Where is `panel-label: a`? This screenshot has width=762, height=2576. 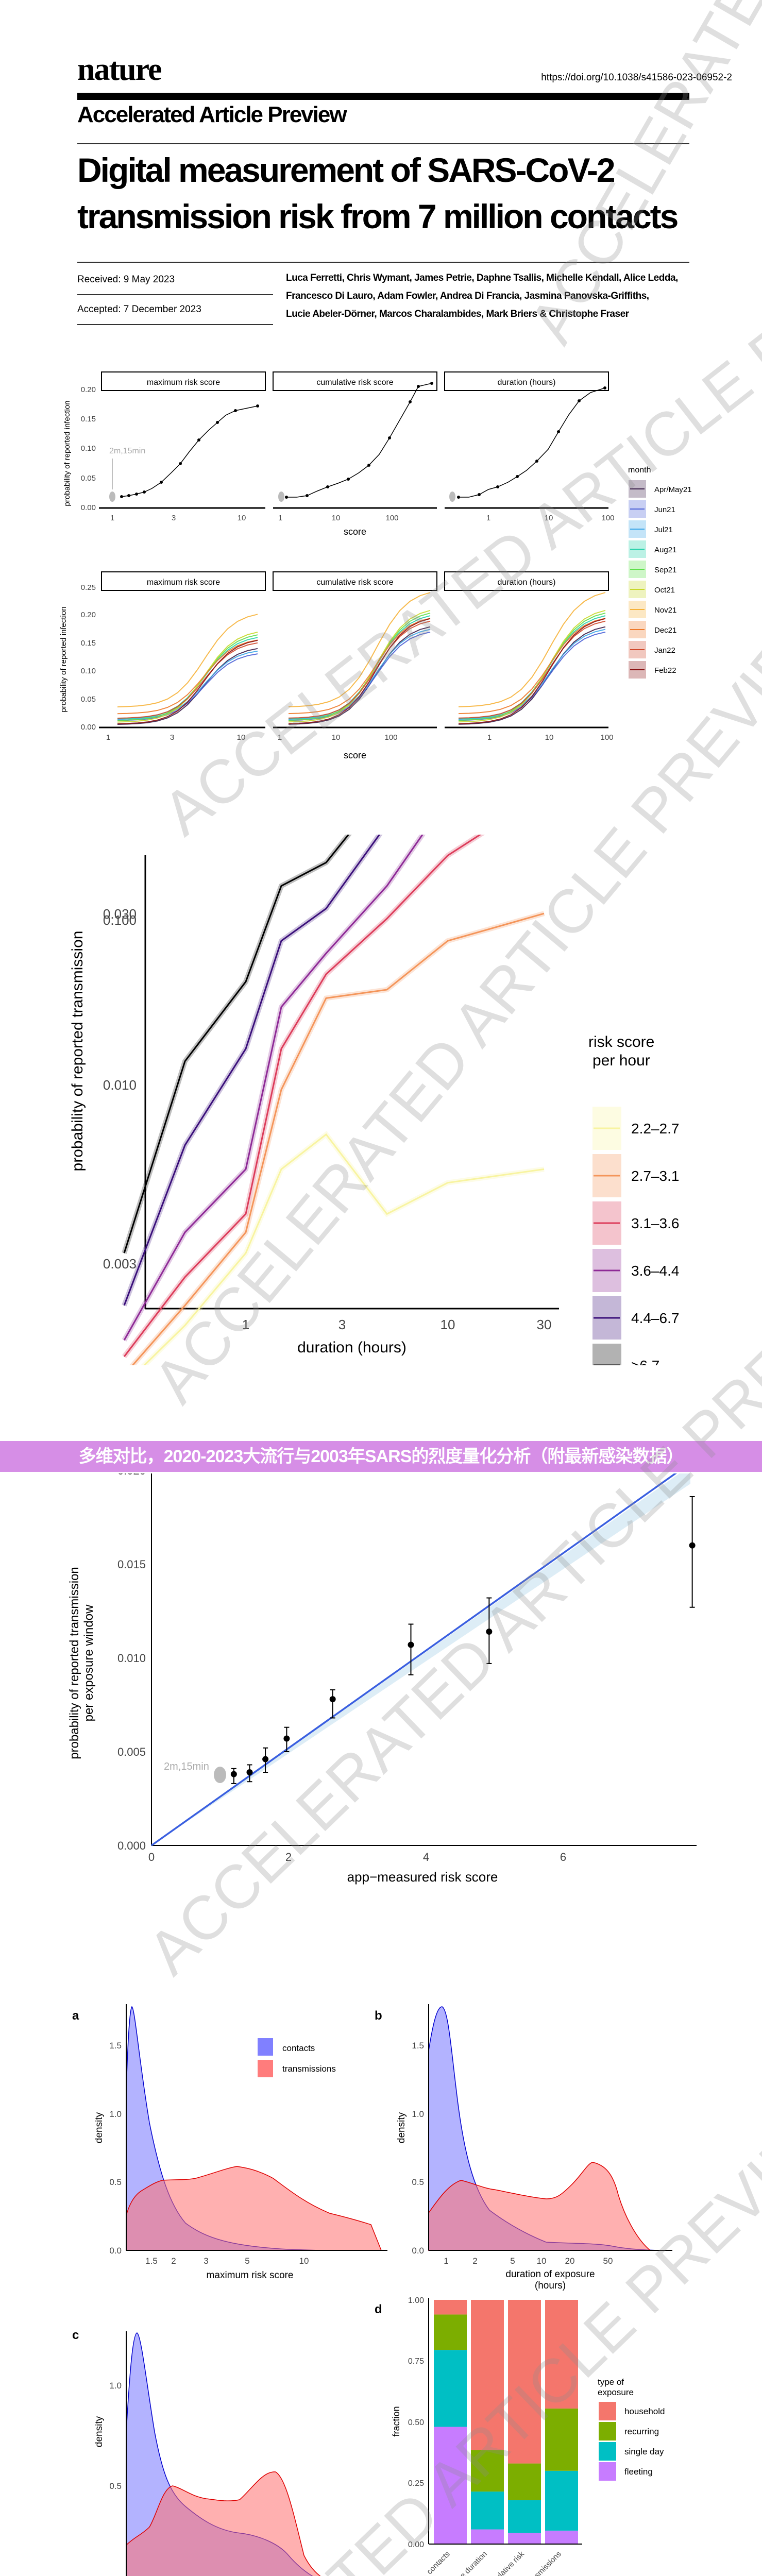
panel-label: a is located at coordinates (75, 2016).